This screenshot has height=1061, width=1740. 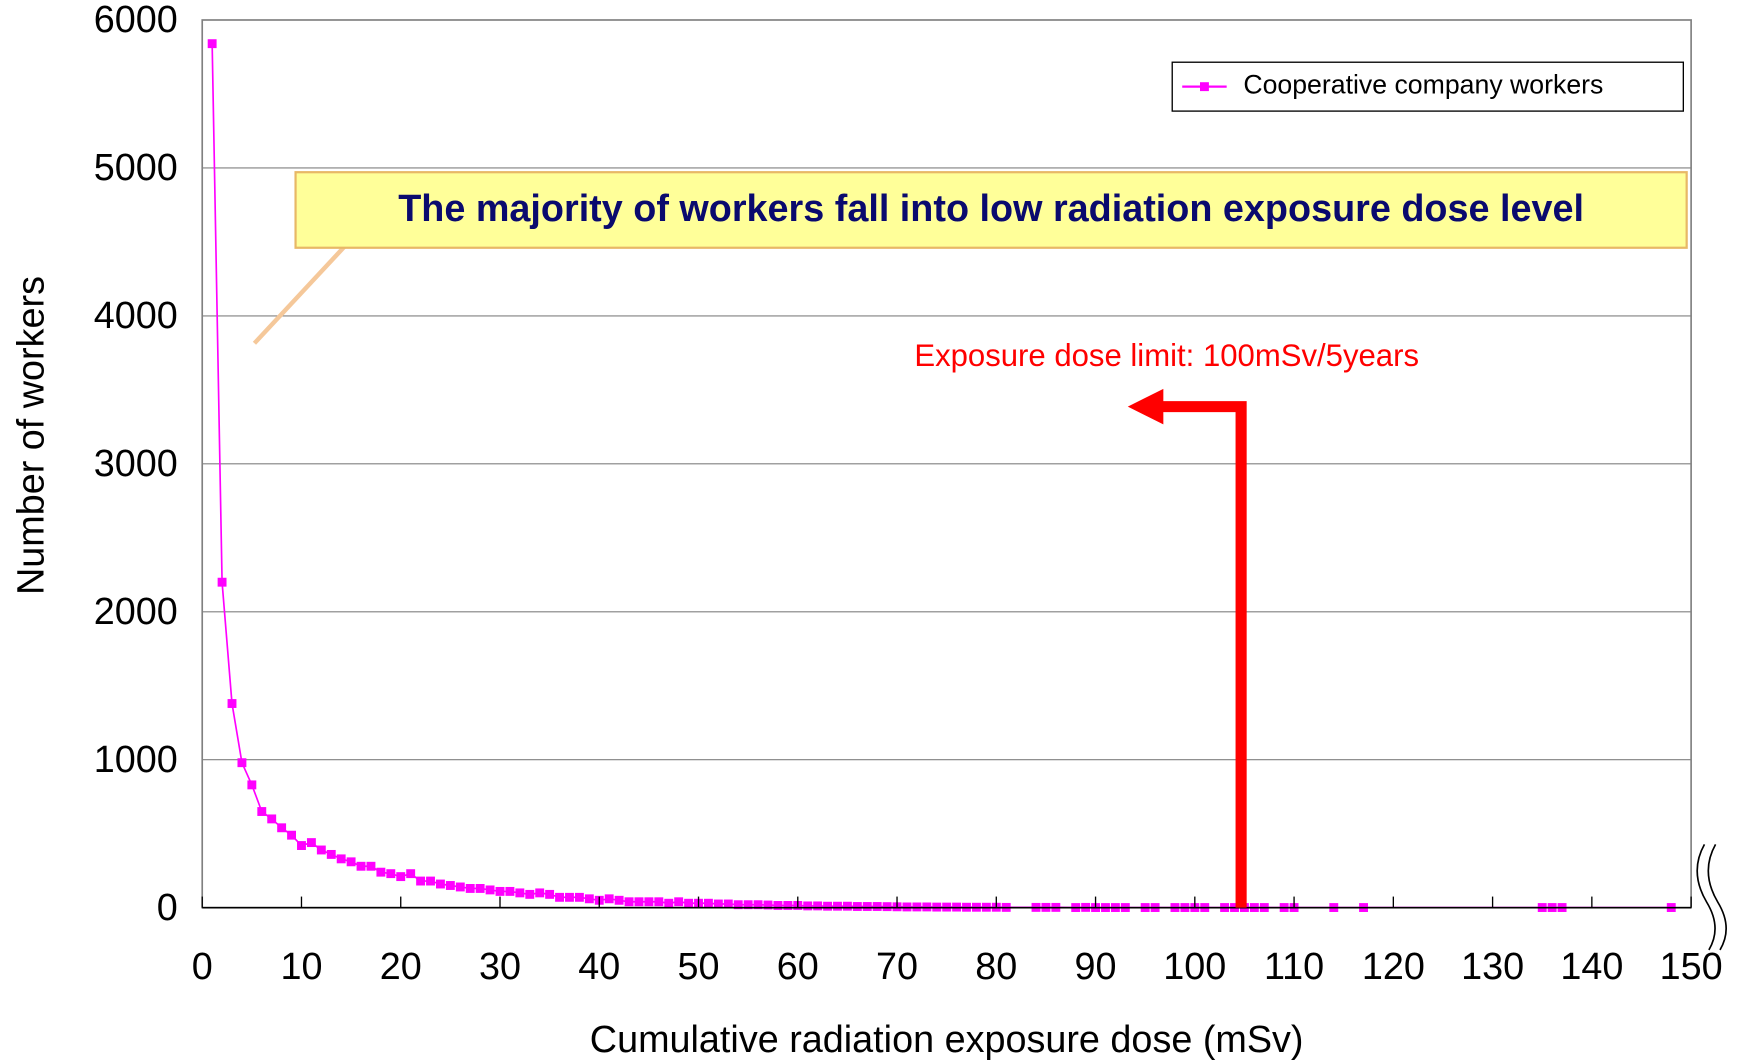 I want to click on legend-label: Cooperative company workers, so click(x=1423, y=85).